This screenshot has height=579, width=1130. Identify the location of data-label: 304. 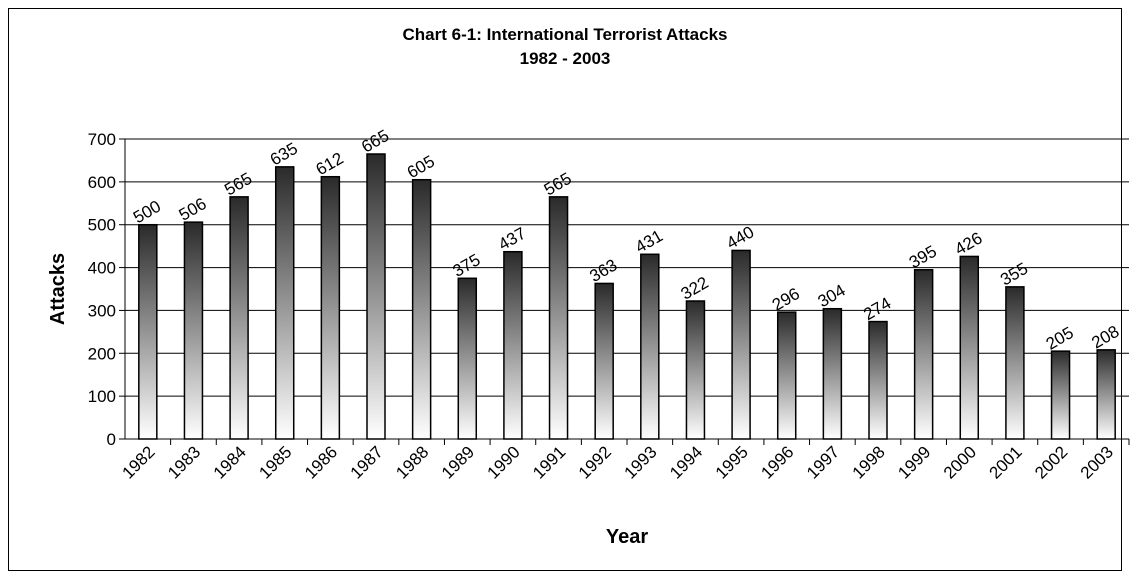
(832, 296).